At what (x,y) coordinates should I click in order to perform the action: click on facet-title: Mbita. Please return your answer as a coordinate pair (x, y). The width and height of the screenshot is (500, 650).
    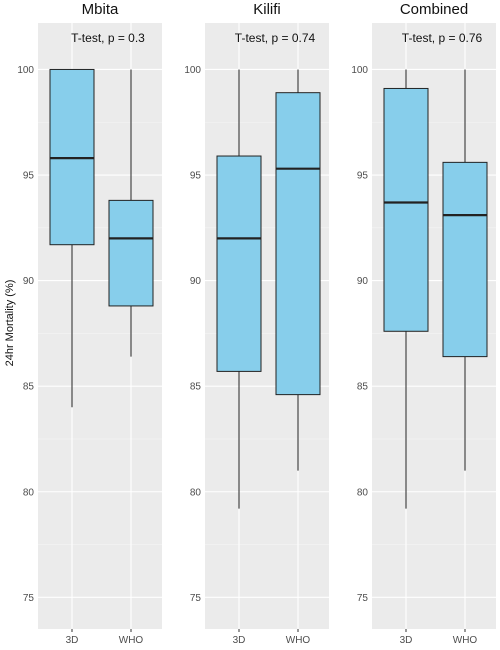
    Looking at the image, I should click on (100, 9).